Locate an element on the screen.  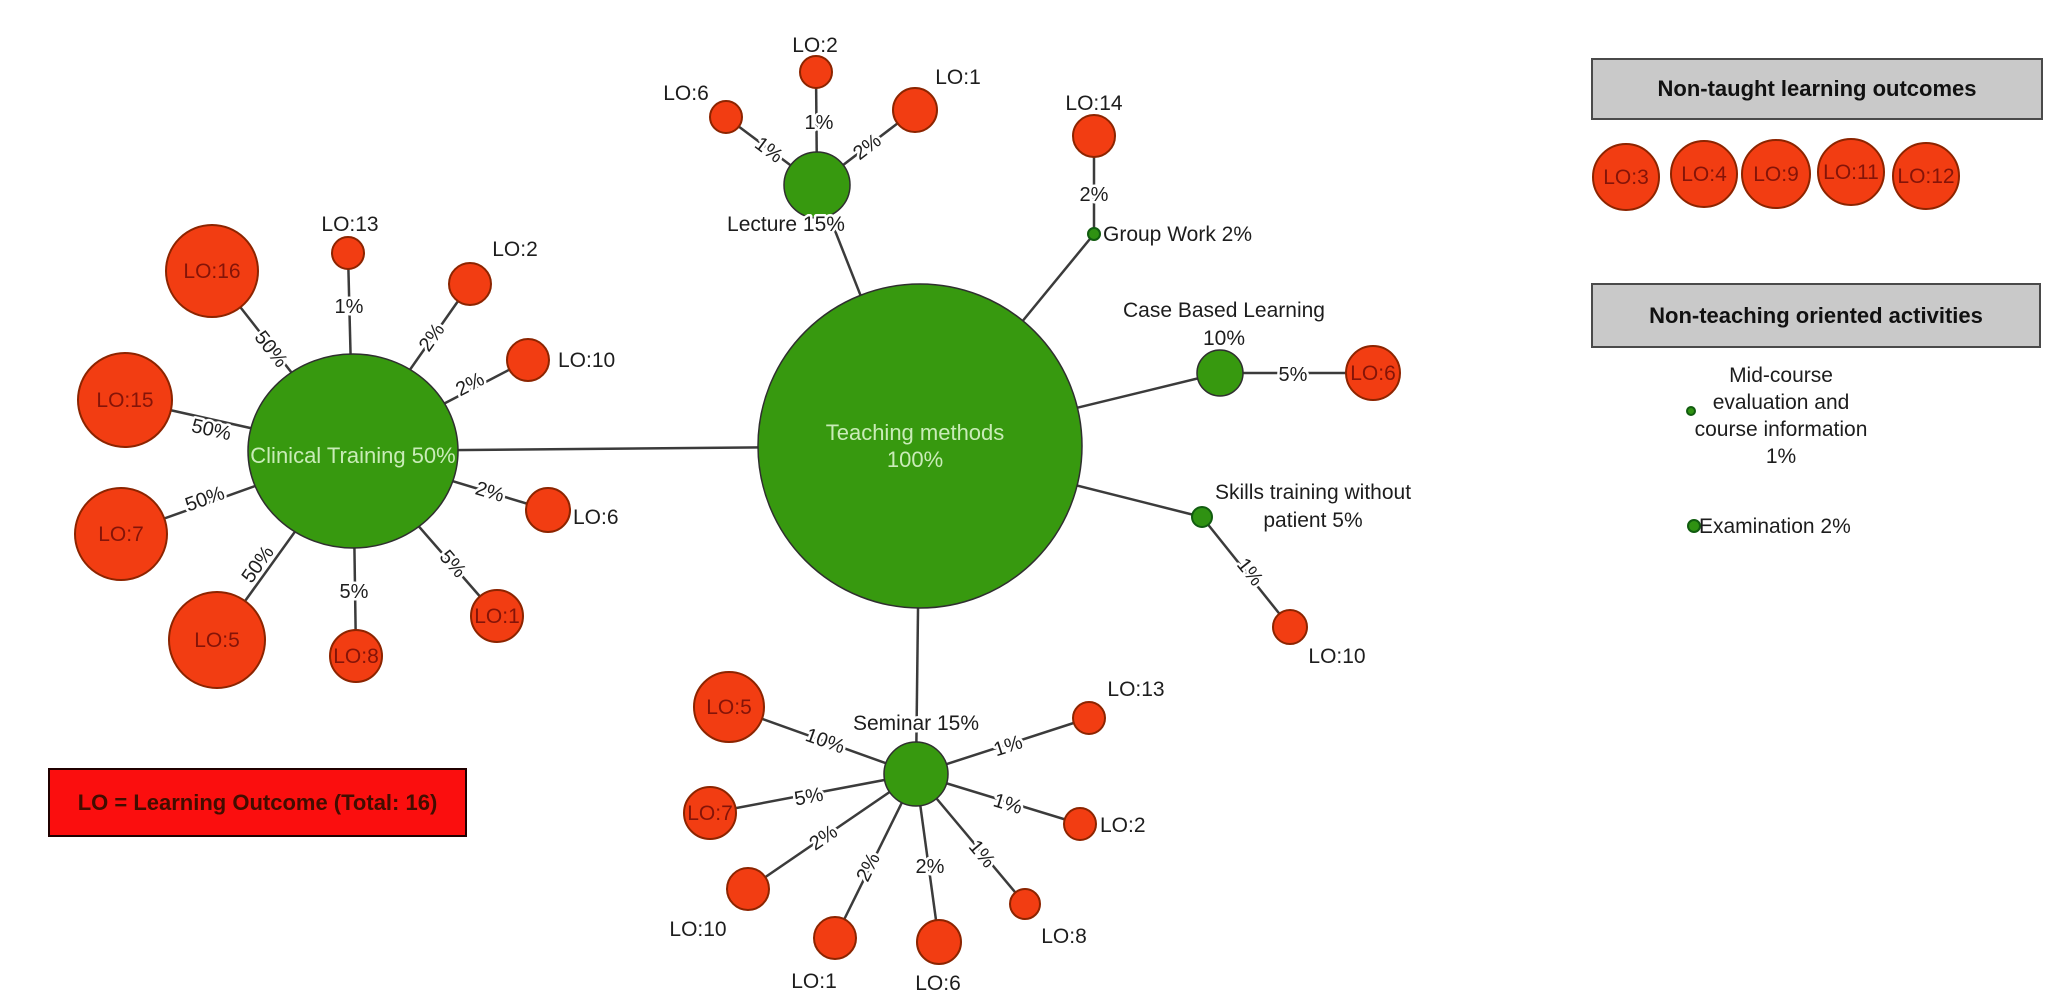
node-skills-dot is located at coordinates (1202, 517).